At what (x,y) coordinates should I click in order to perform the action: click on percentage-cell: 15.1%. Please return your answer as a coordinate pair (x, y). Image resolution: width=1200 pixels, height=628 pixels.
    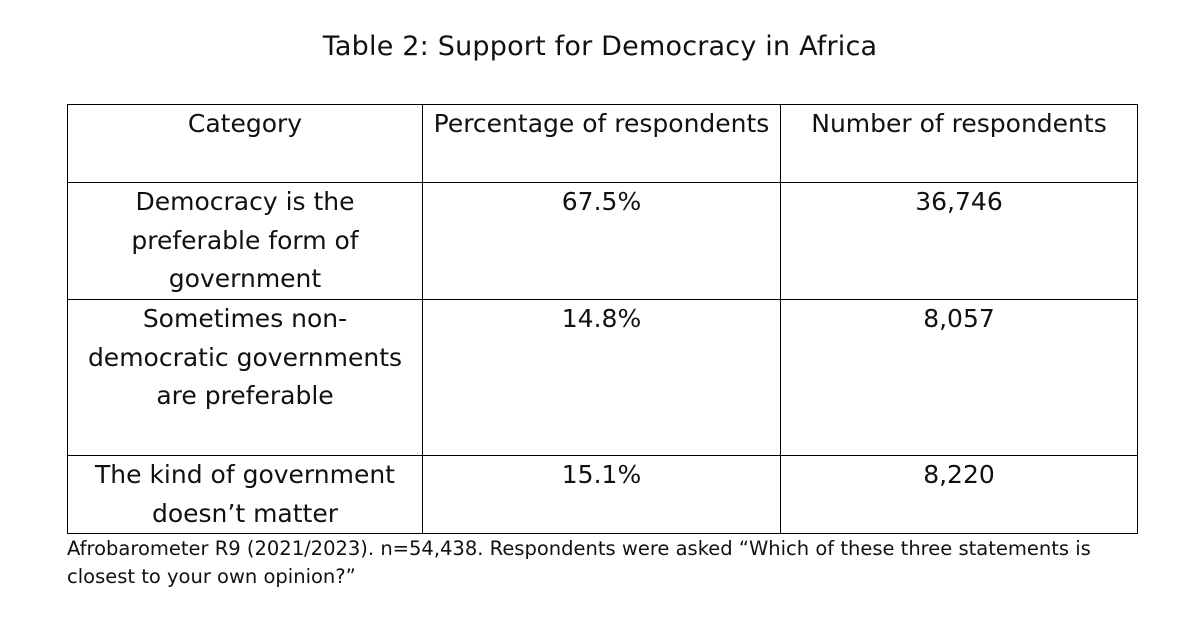
    Looking at the image, I should click on (601, 494).